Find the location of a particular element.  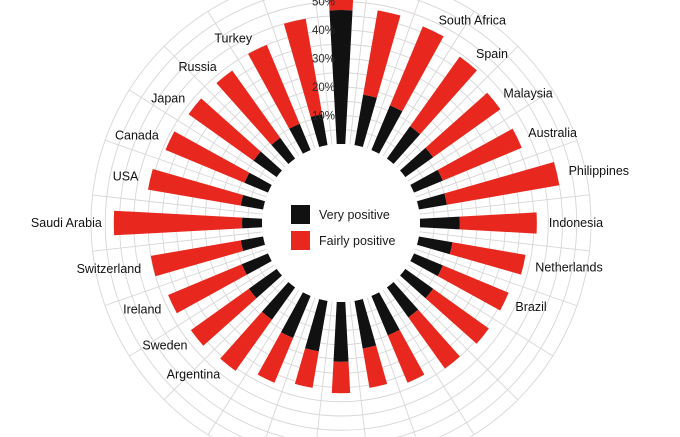

country-label: Ireland is located at coordinates (142, 309).